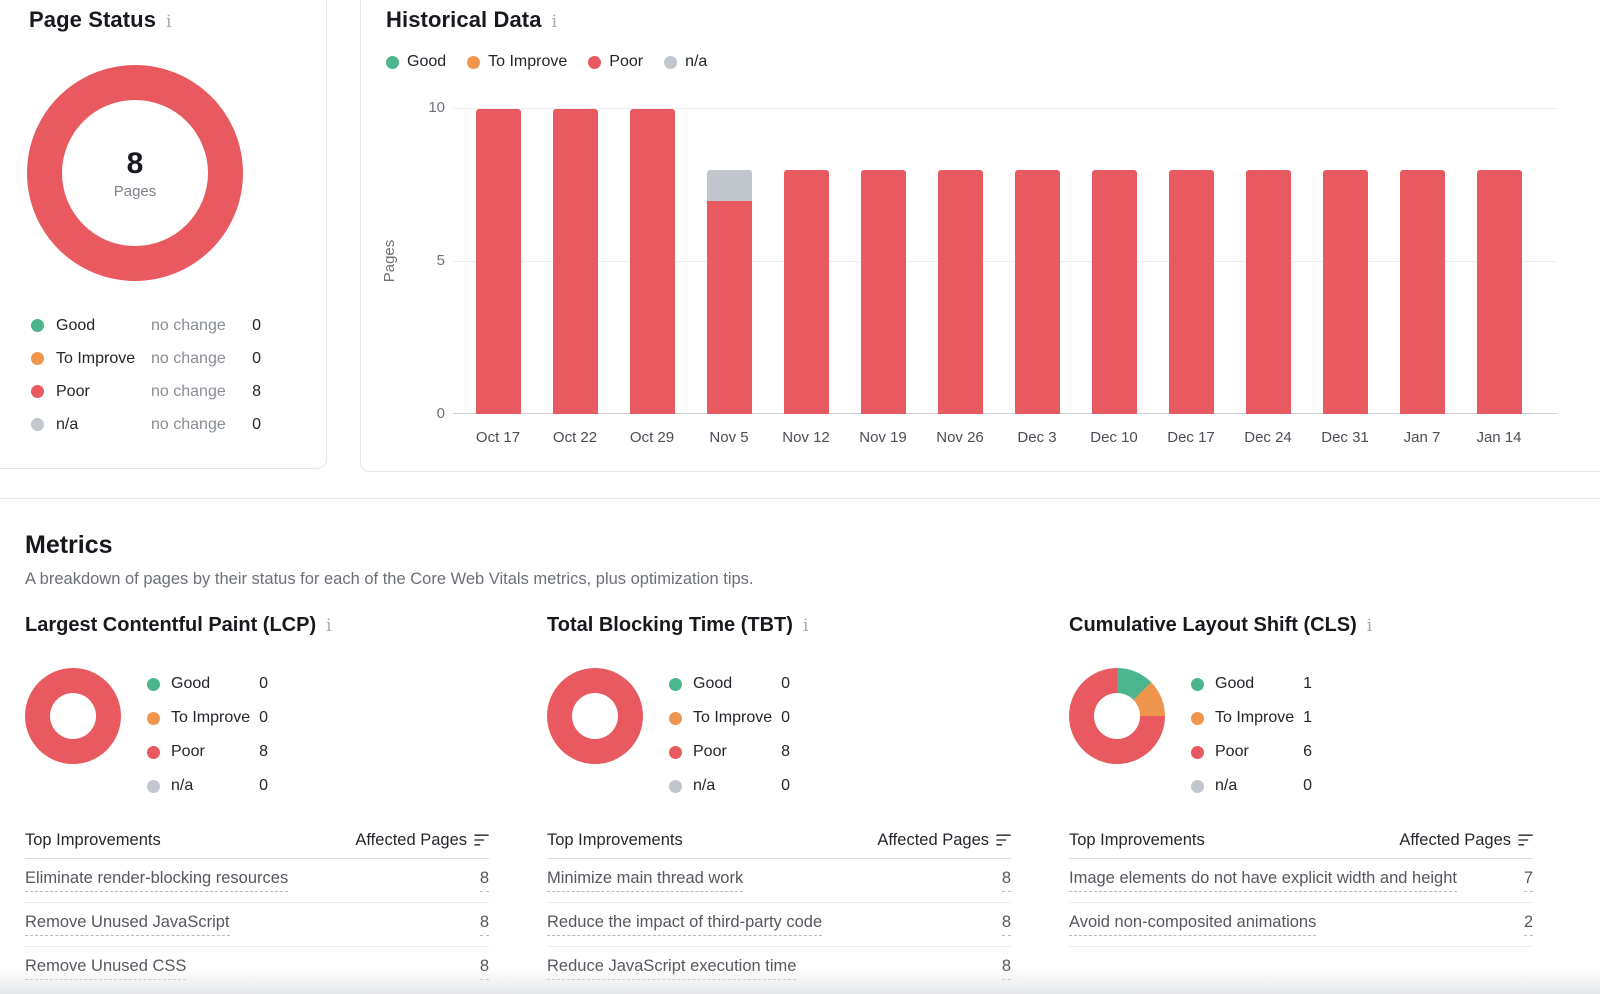  I want to click on x-axis-line, so click(1005, 413).